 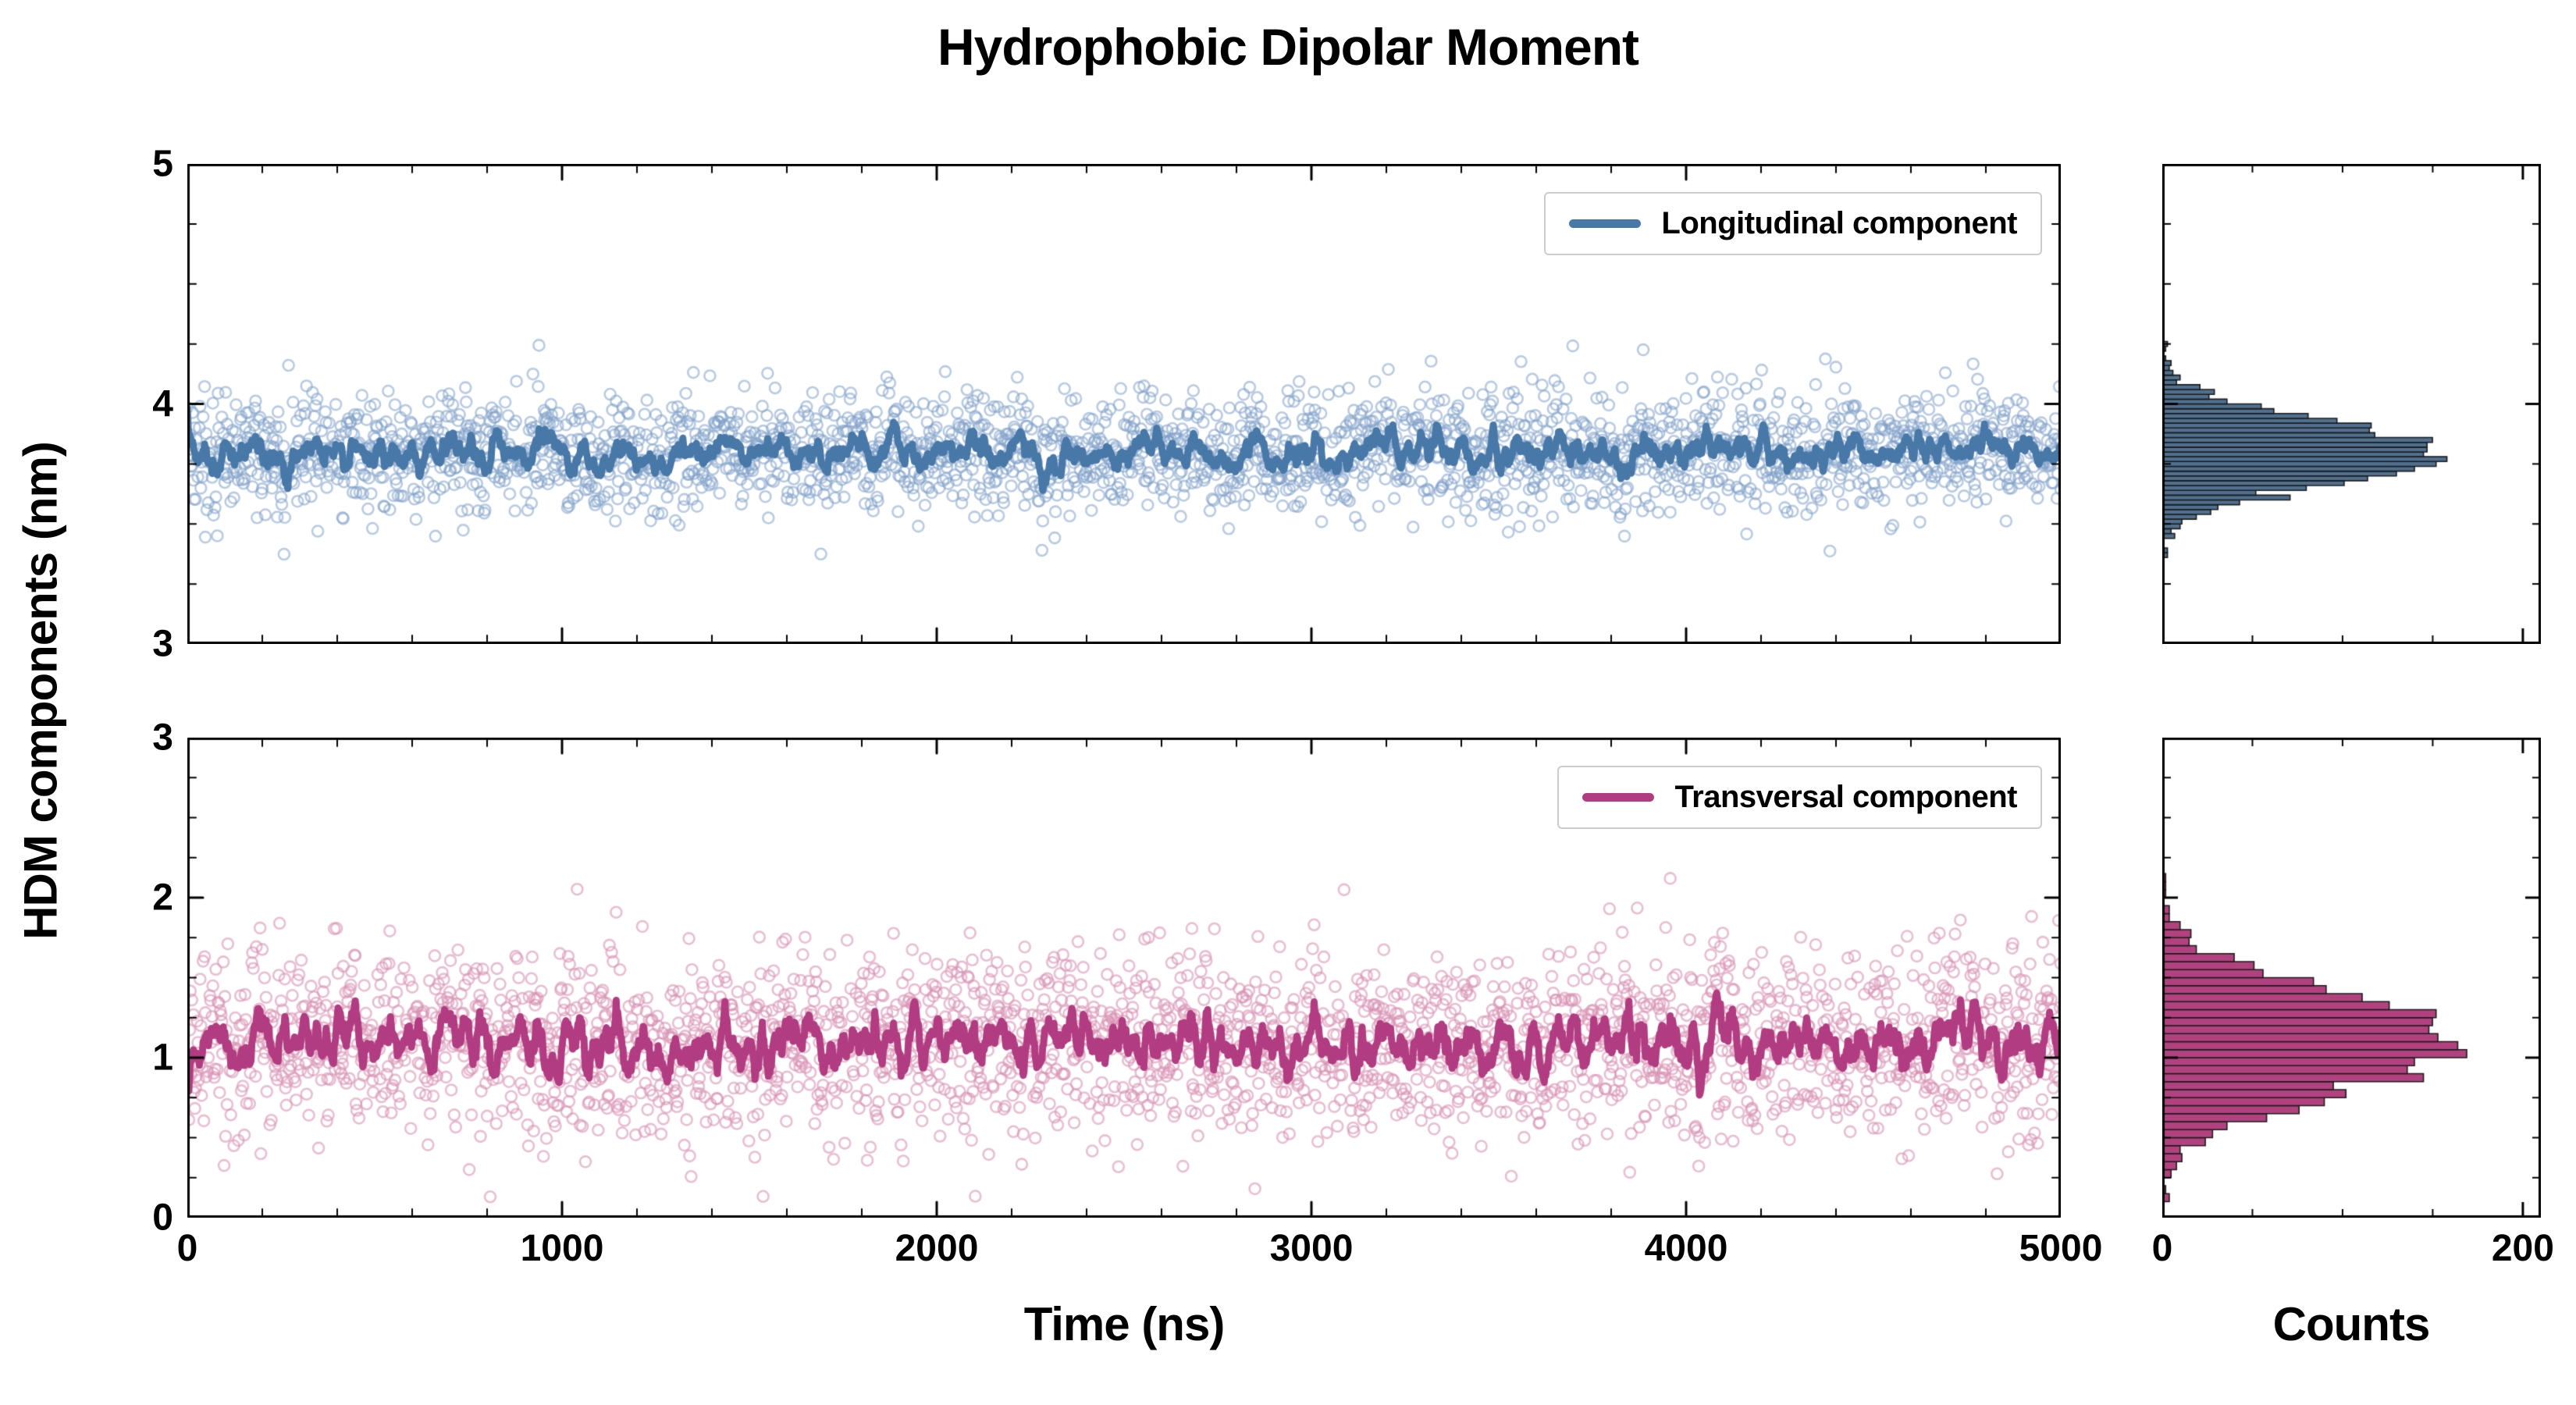 I want to click on transversal-histogram-canvas, so click(x=2351, y=978).